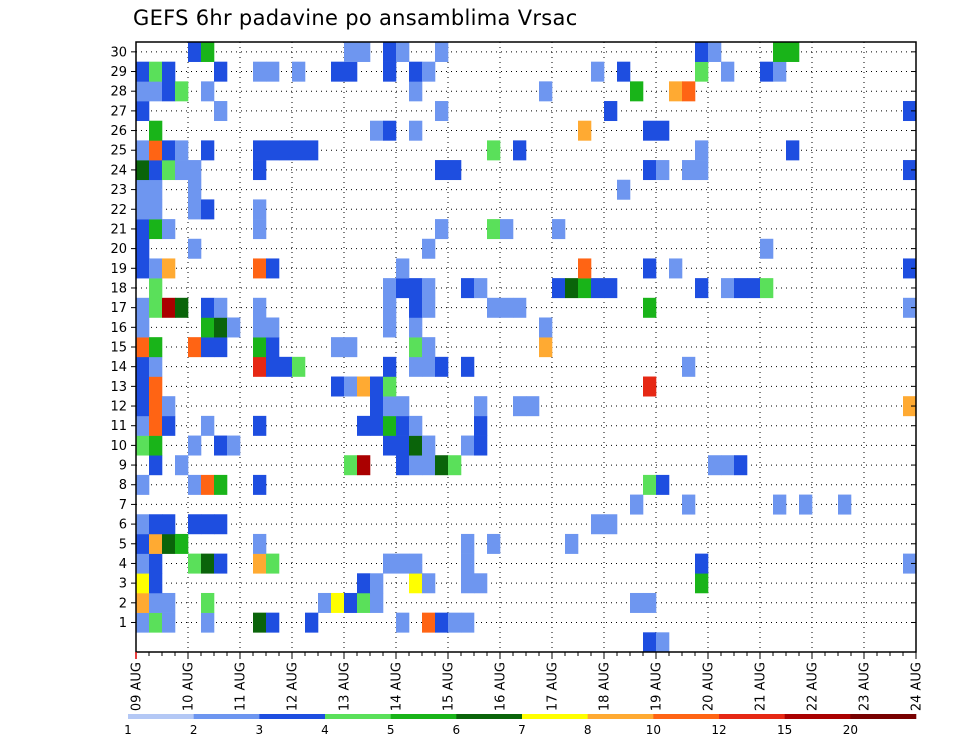  I want to click on chart-title: GEFS 6hr padavine po ansamblima Vrsac, so click(355, 18).